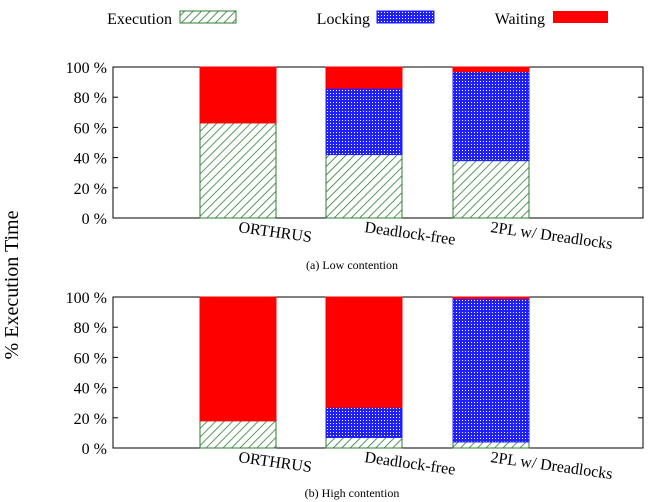  I want to click on legend-label-execution: Execution, so click(139, 19).